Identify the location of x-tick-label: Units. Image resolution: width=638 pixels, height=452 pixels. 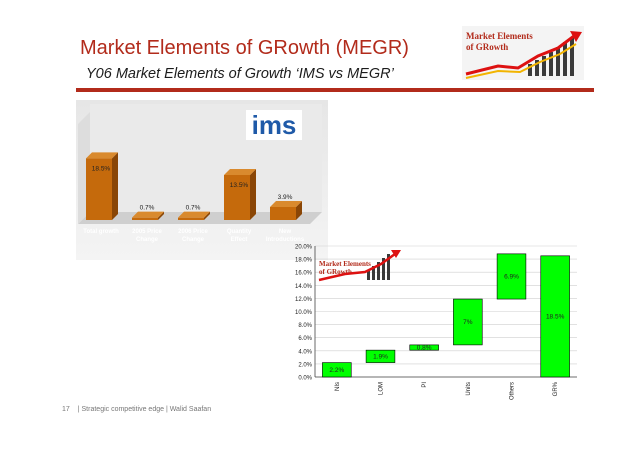
(469, 389).